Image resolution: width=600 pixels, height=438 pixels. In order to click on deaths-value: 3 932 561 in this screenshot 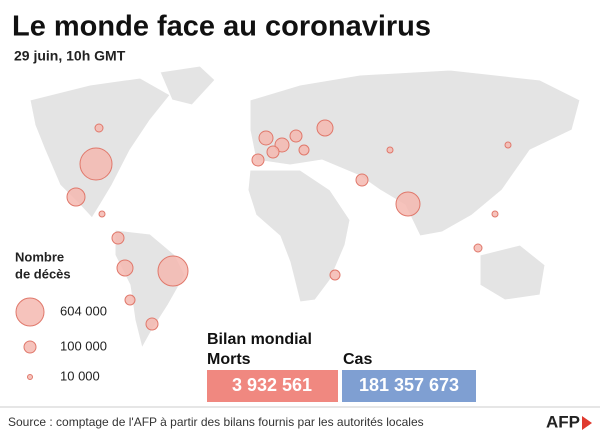, I will do `click(272, 385)`.